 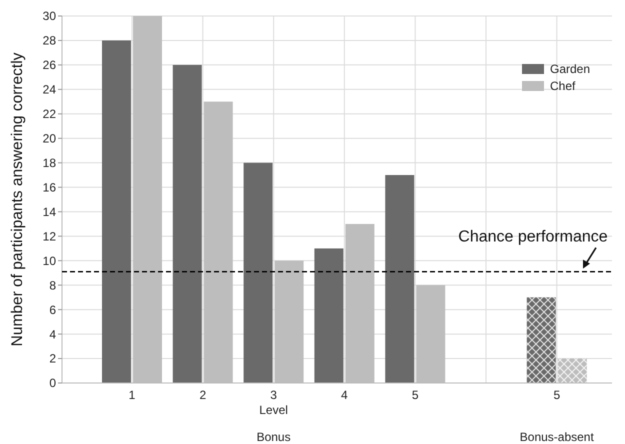 What do you see at coordinates (49, 139) in the screenshot?
I see `y-tick-label: 20` at bounding box center [49, 139].